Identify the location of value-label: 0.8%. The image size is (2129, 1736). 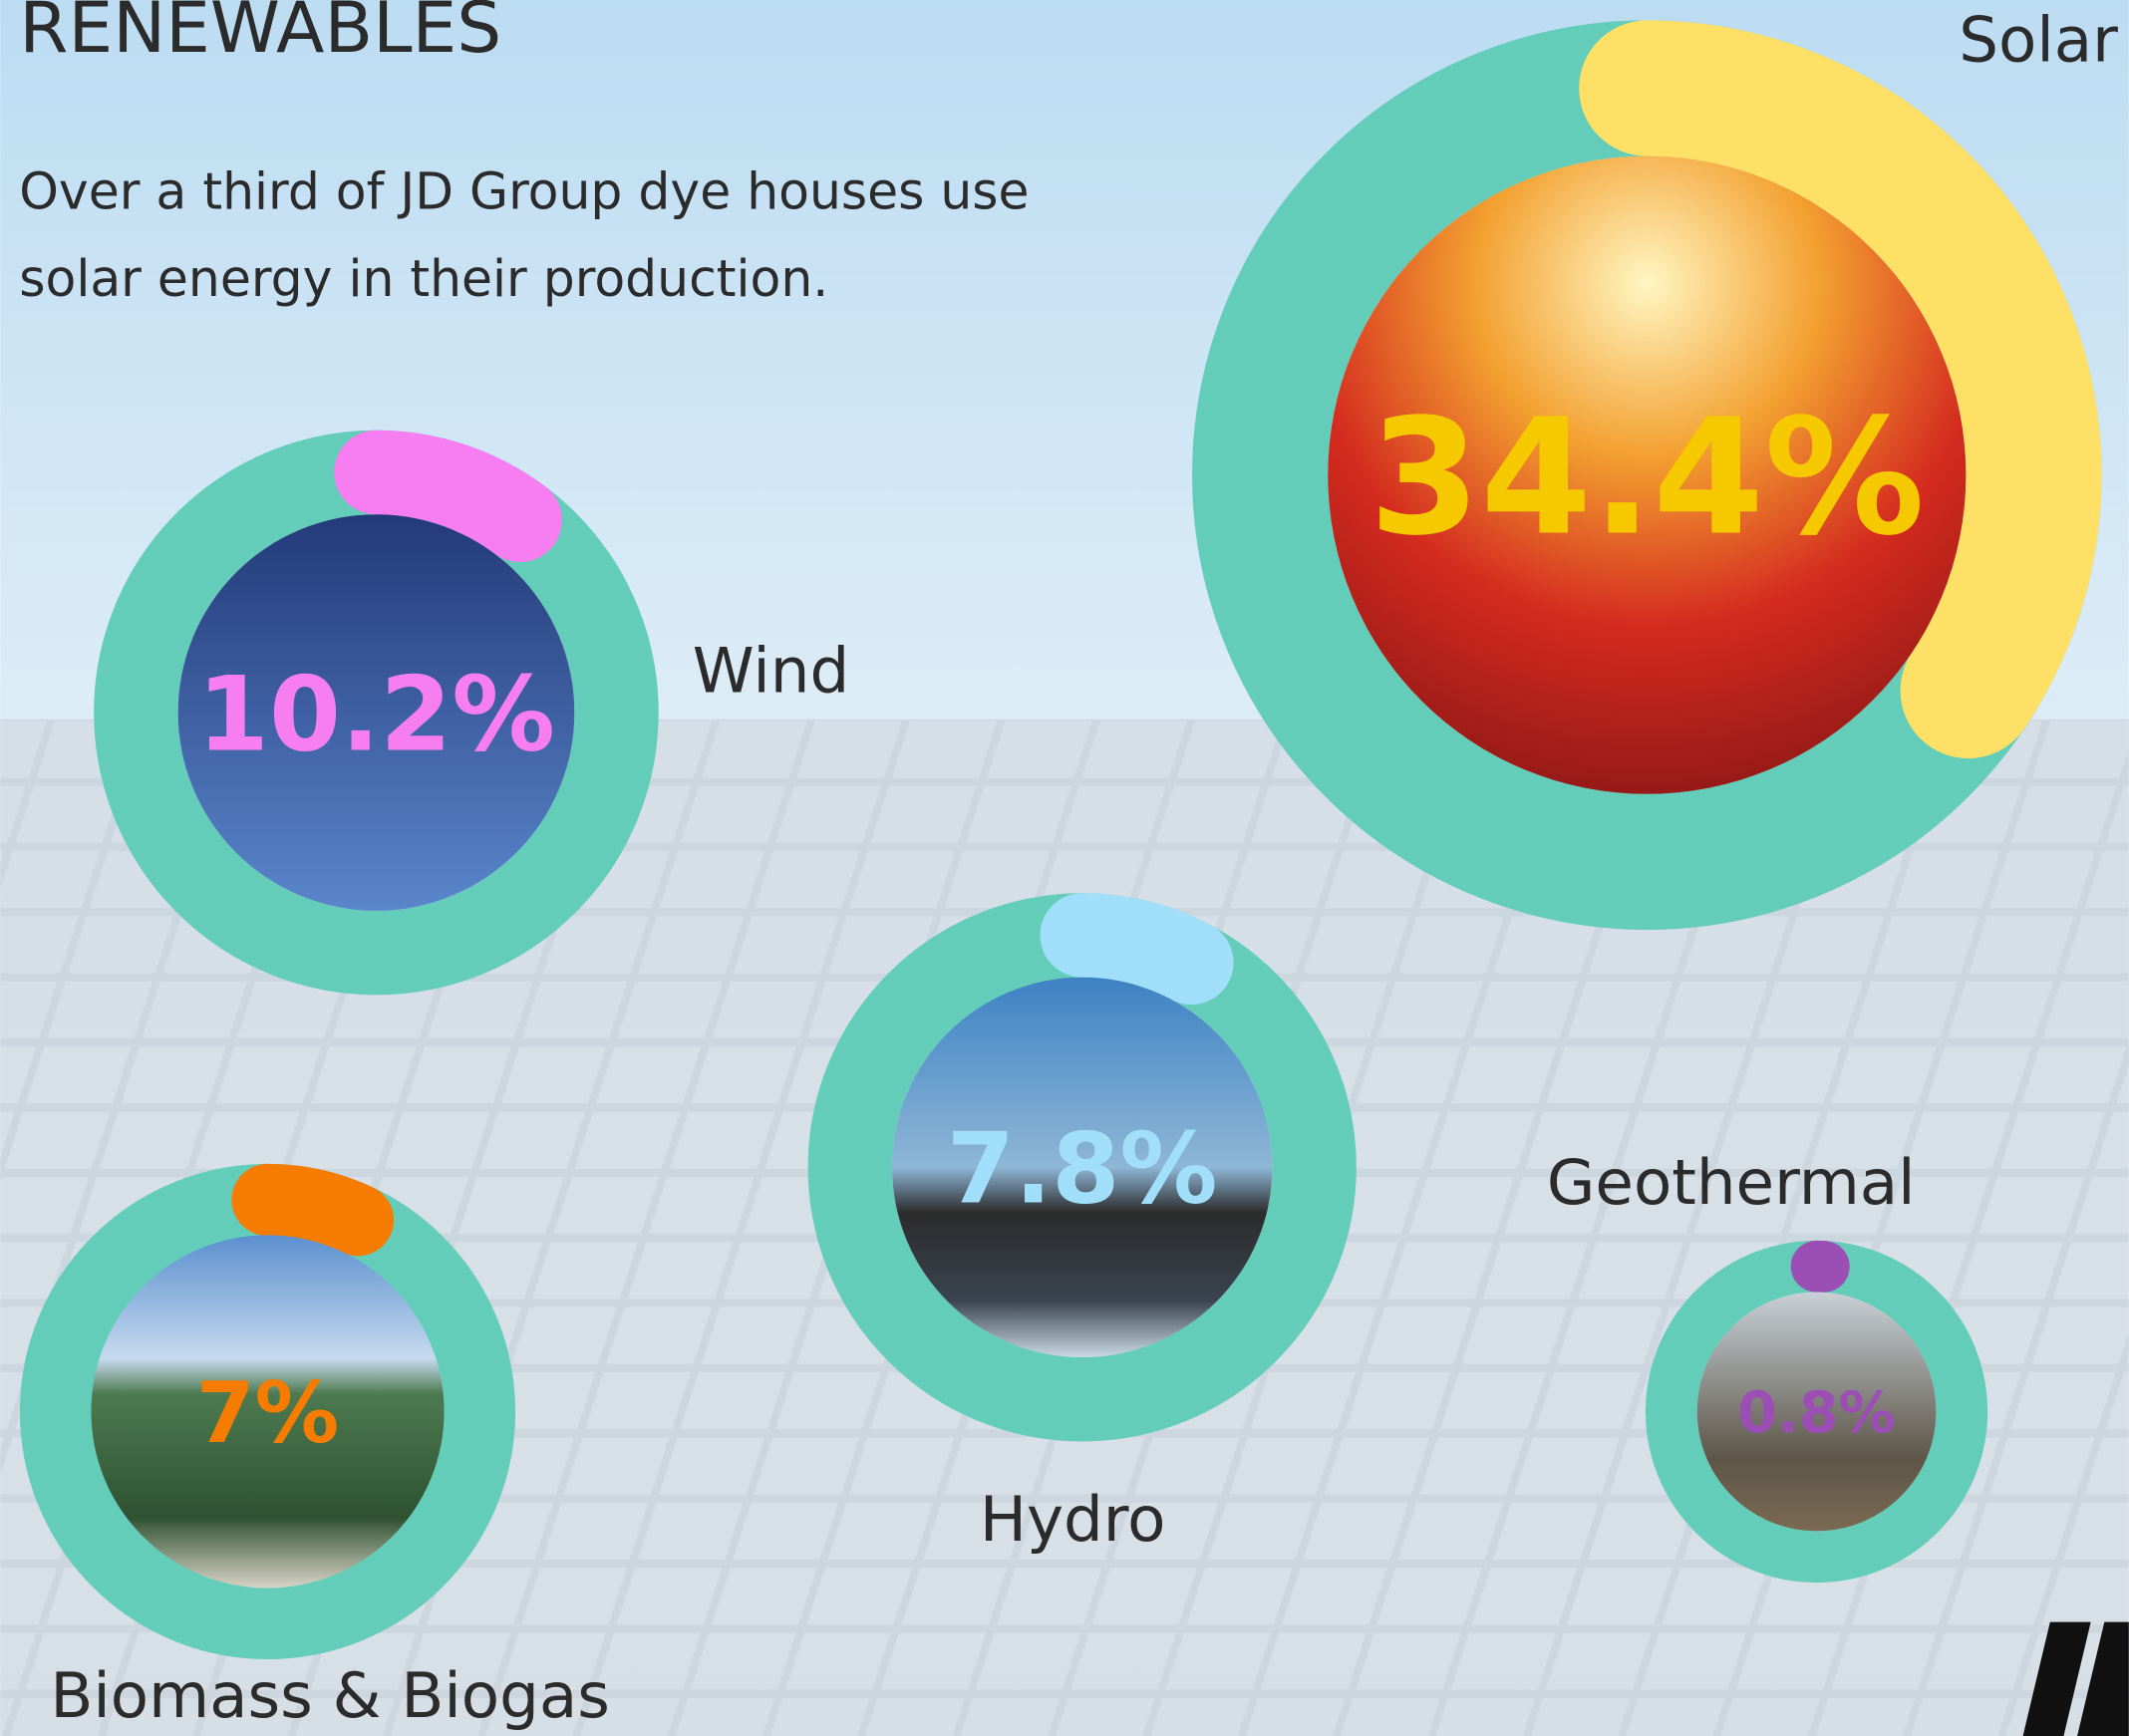
(1816, 1413).